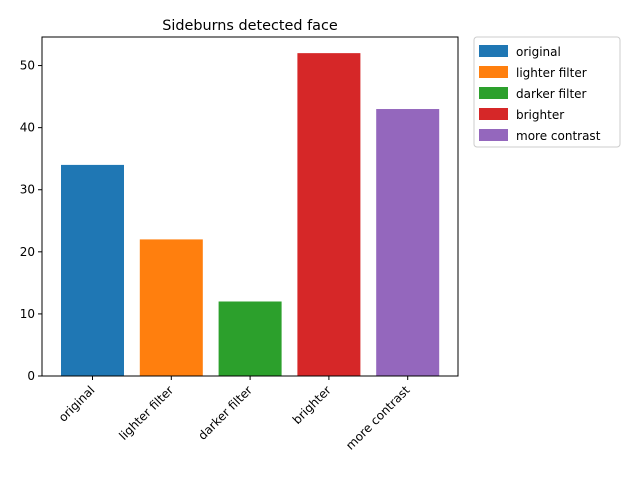 The width and height of the screenshot is (640, 480). Describe the element at coordinates (92, 270) in the screenshot. I see `bar-original` at that location.